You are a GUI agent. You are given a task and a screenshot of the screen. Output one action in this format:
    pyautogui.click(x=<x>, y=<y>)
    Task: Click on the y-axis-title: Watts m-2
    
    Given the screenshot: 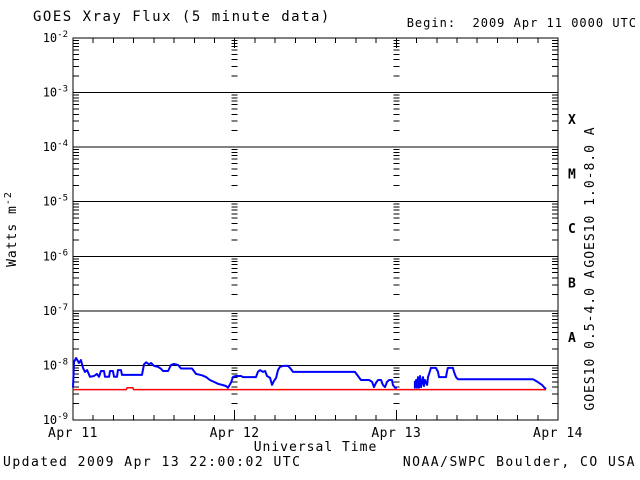 What is the action you would take?
    pyautogui.click(x=11, y=229)
    